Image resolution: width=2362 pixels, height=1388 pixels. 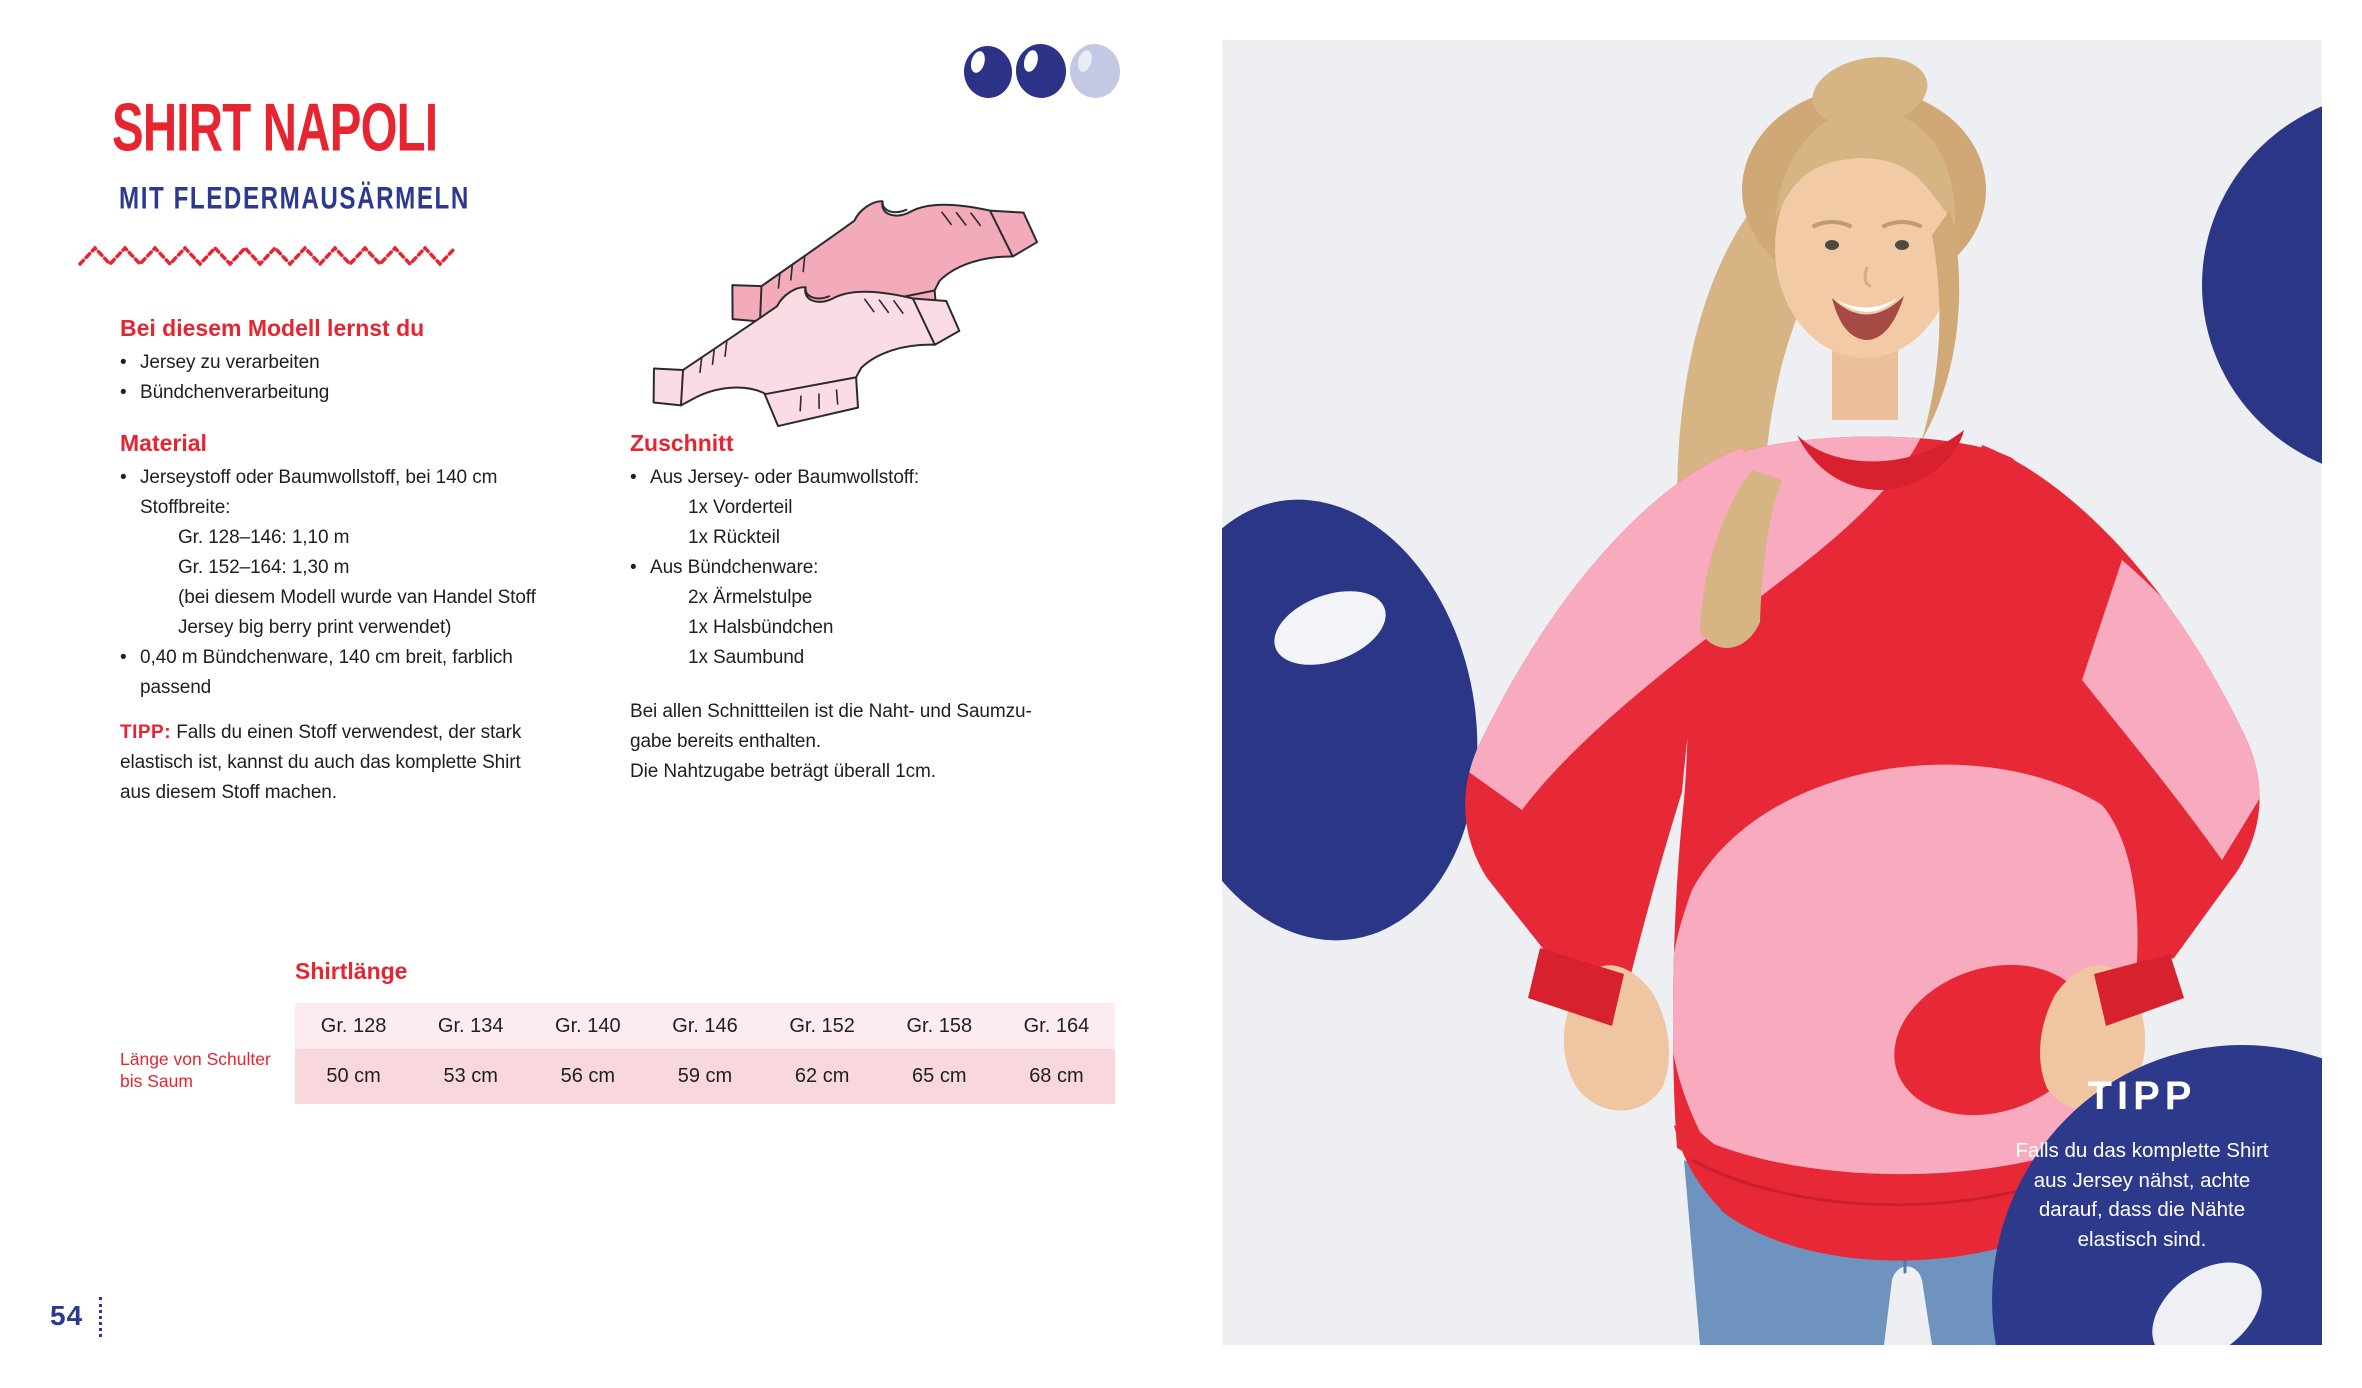 What do you see at coordinates (750, 597) in the screenshot?
I see `cut-line: 2x Ärmelstulpe` at bounding box center [750, 597].